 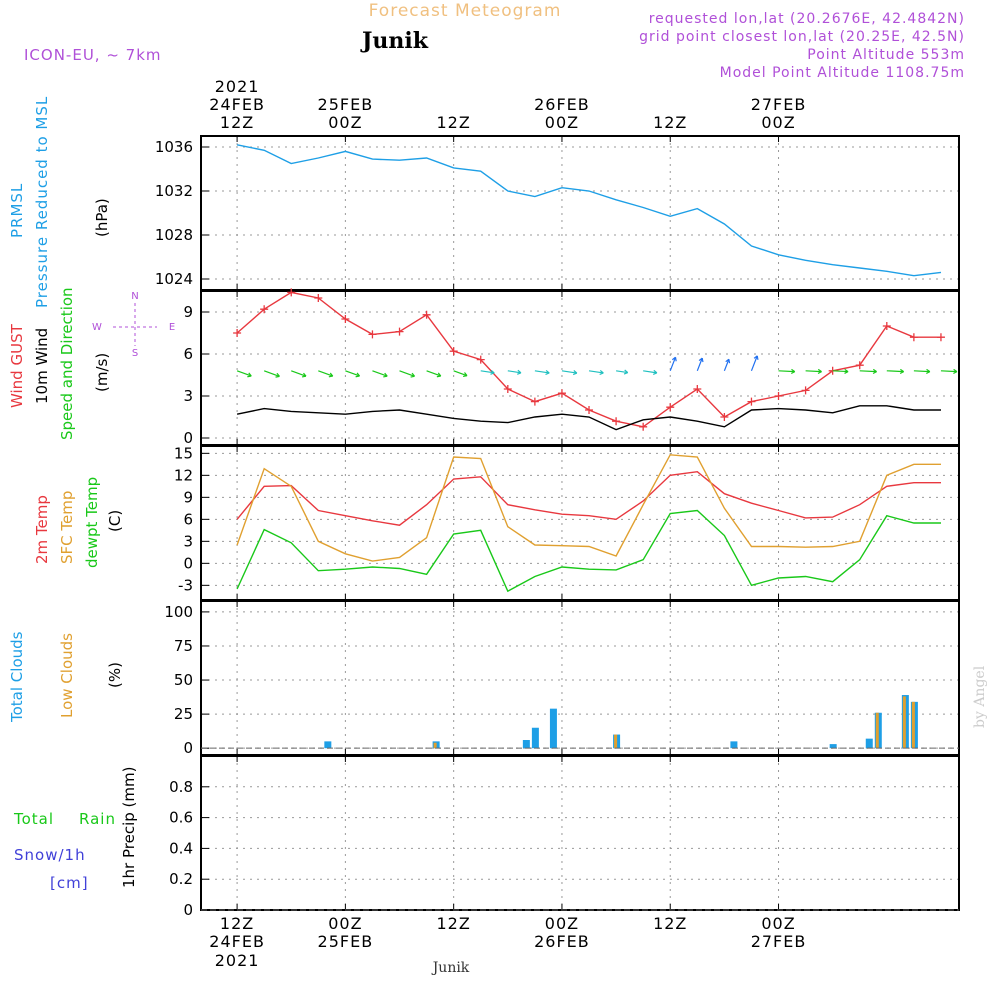 What do you see at coordinates (580, 833) in the screenshot?
I see `precip-frame` at bounding box center [580, 833].